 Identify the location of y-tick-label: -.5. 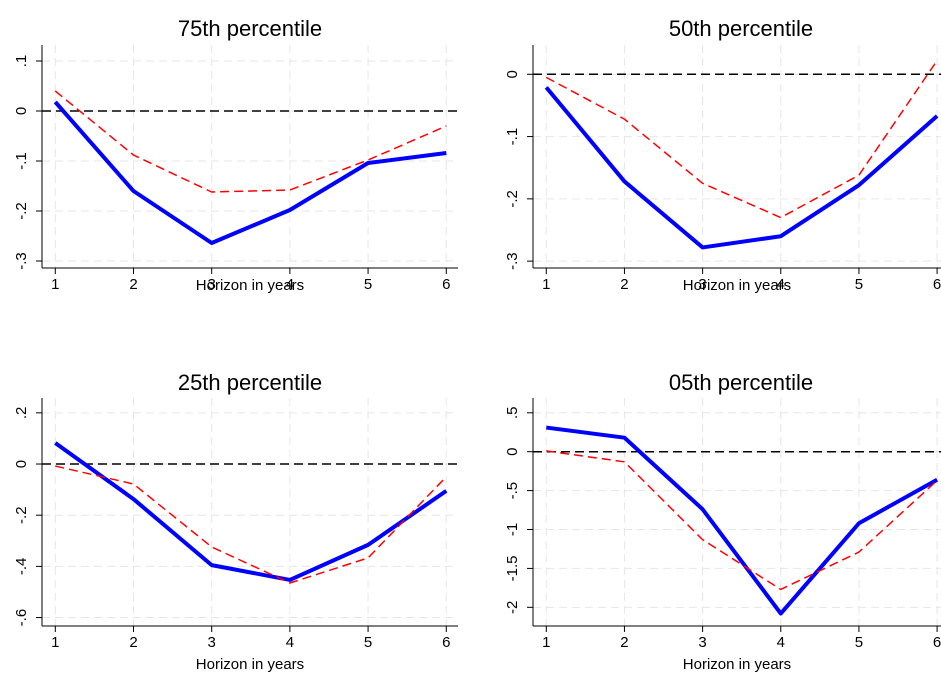
(512, 491).